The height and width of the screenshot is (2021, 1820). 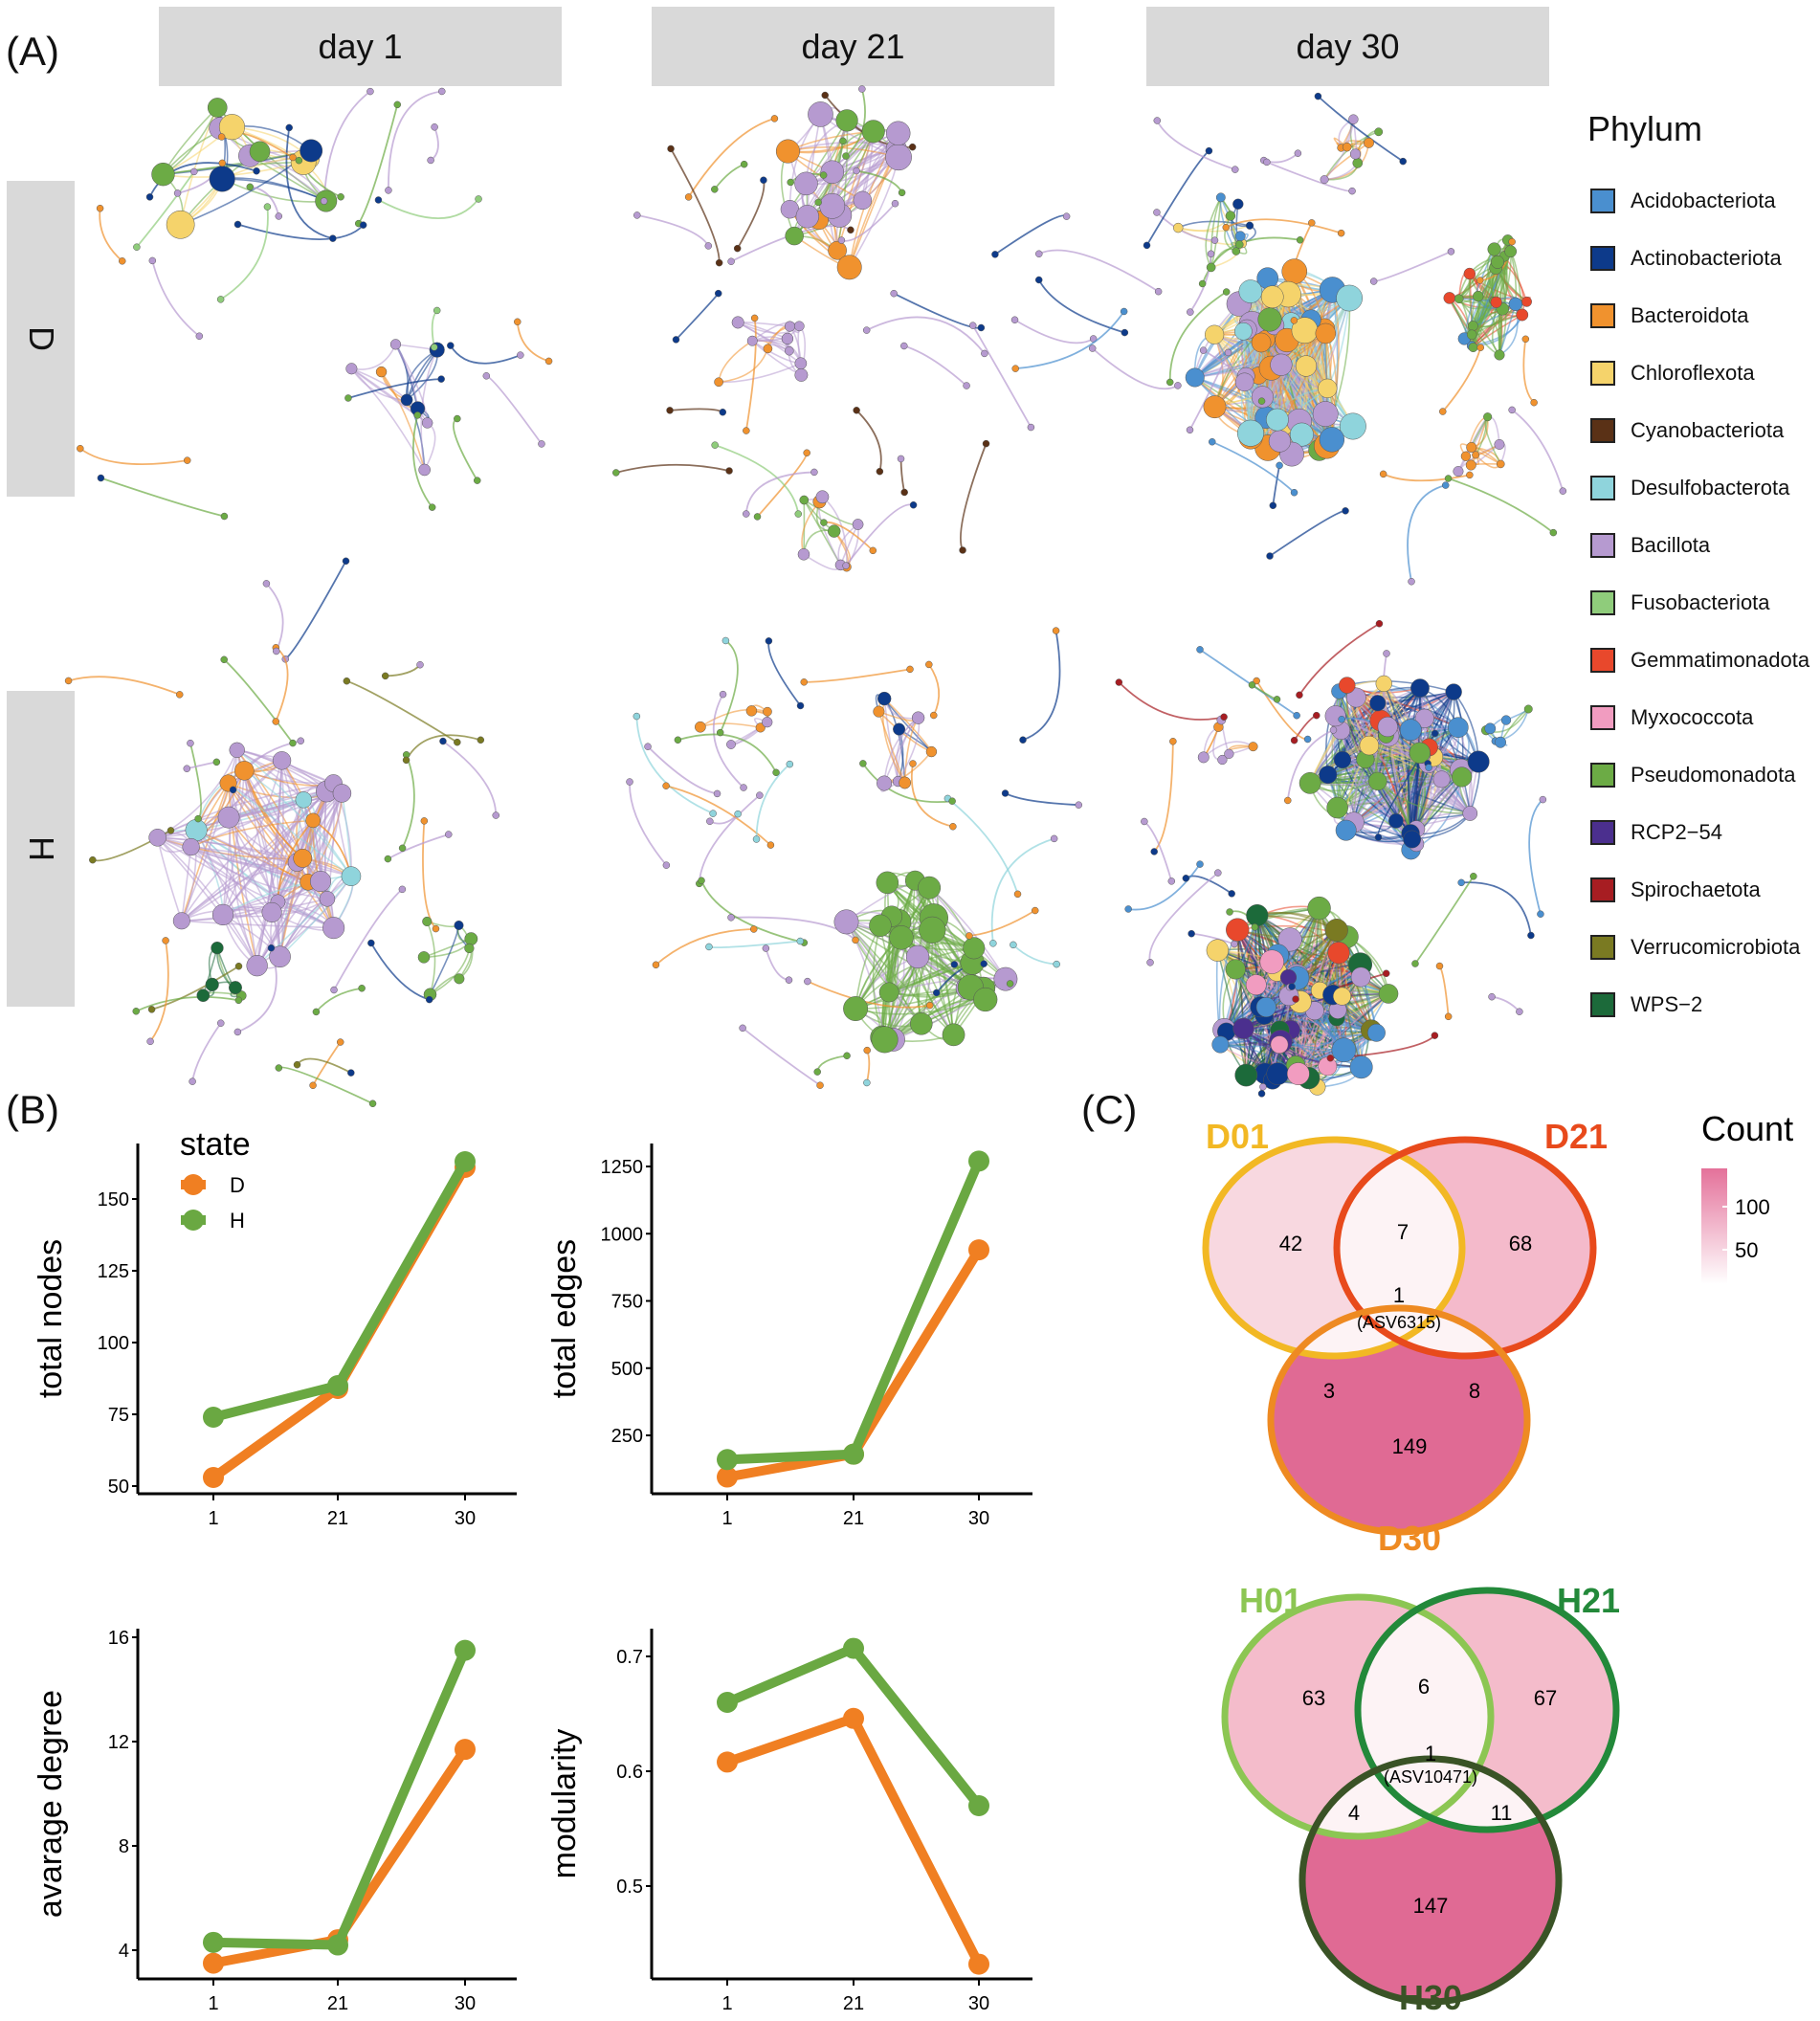 What do you see at coordinates (630, 1658) in the screenshot?
I see `y-tick-label: 0.7` at bounding box center [630, 1658].